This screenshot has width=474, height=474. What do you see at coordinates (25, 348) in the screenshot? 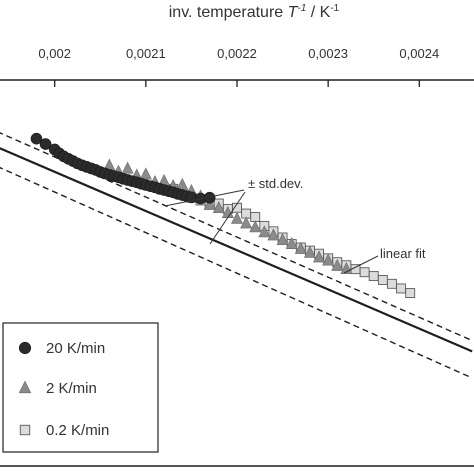
I see `legend-marker-circle` at bounding box center [25, 348].